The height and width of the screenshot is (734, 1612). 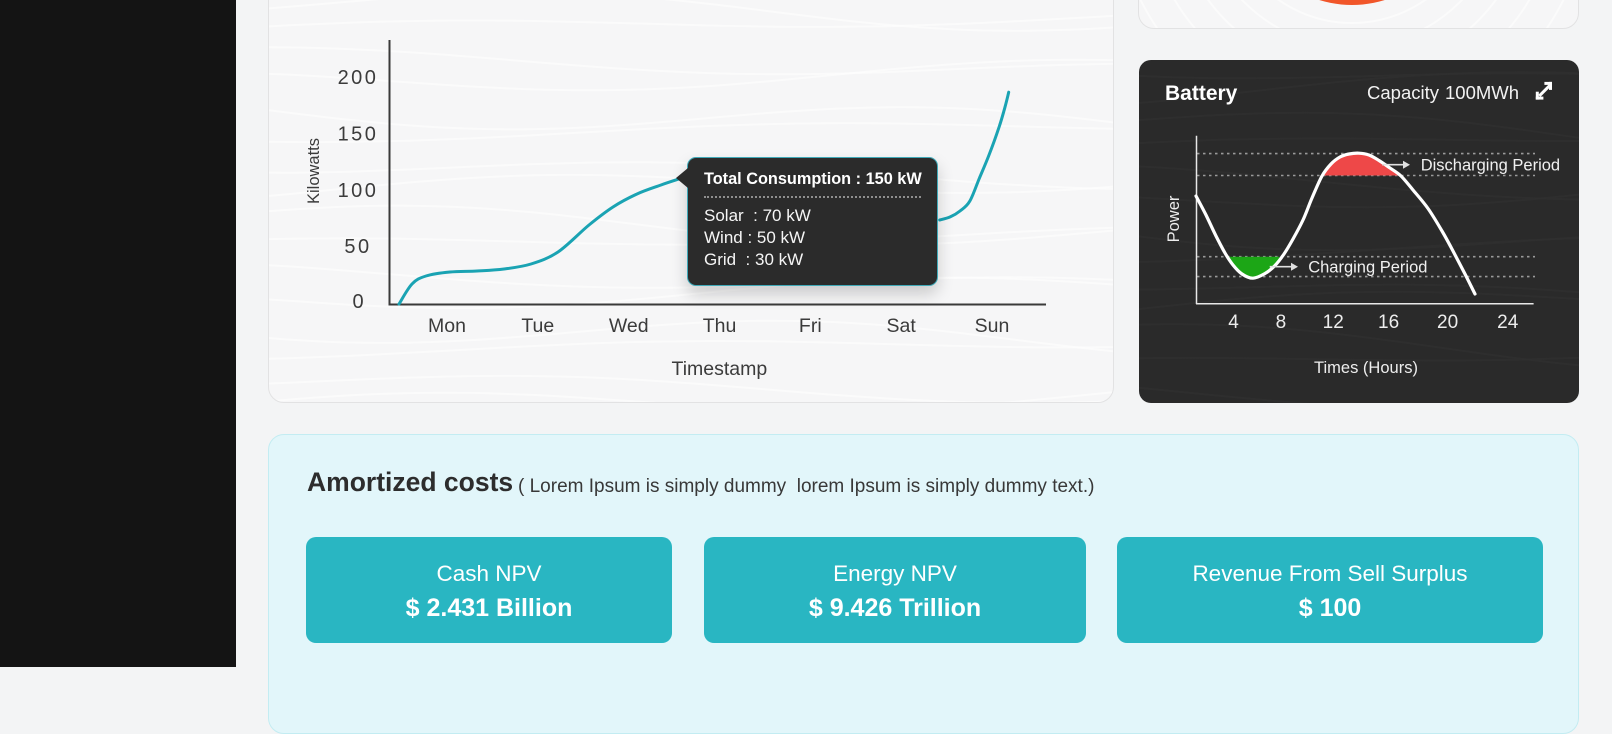 I want to click on svg-text: 8, so click(x=1281, y=322).